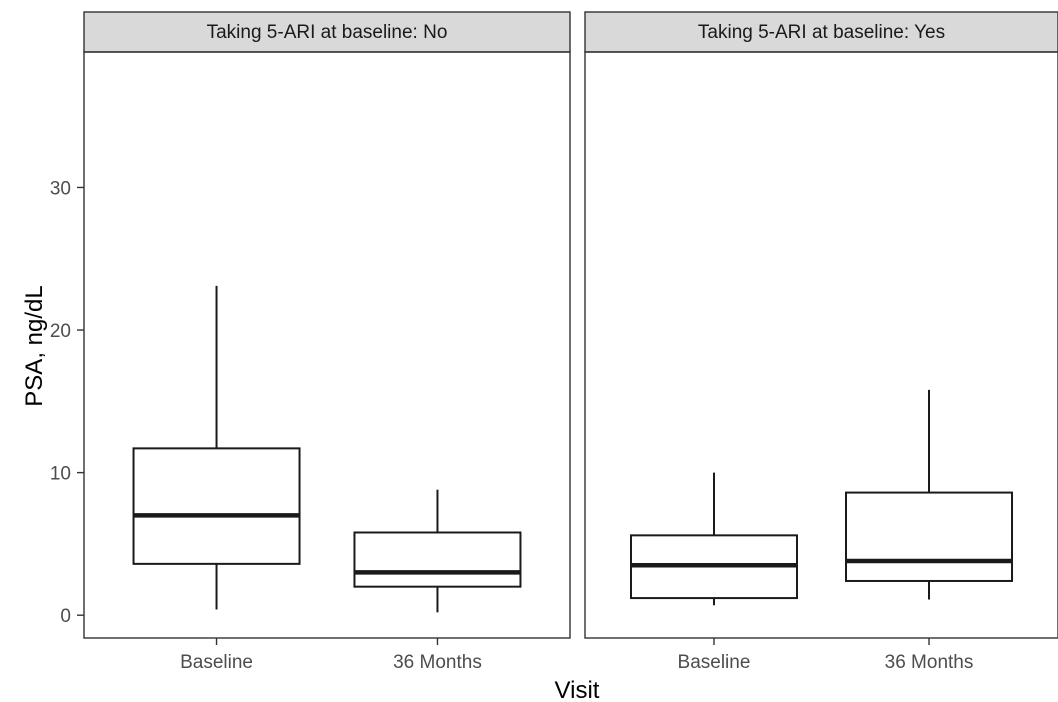 Image resolution: width=1058 pixels, height=702 pixels. Describe the element at coordinates (60, 188) in the screenshot. I see `y-tick-label: 30` at that location.